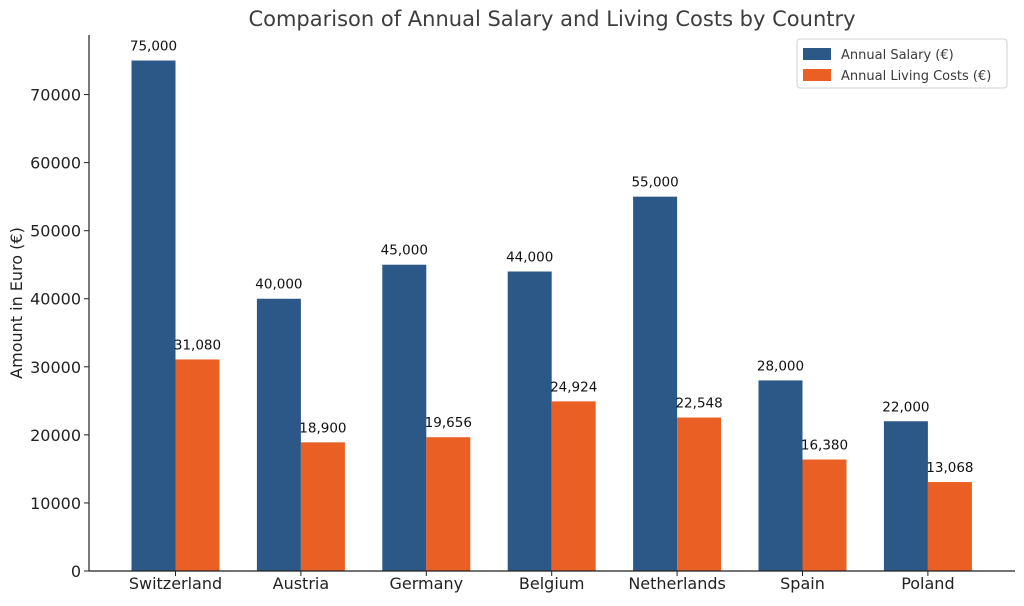  Describe the element at coordinates (55, 503) in the screenshot. I see `y-tick-label: 10000` at that location.